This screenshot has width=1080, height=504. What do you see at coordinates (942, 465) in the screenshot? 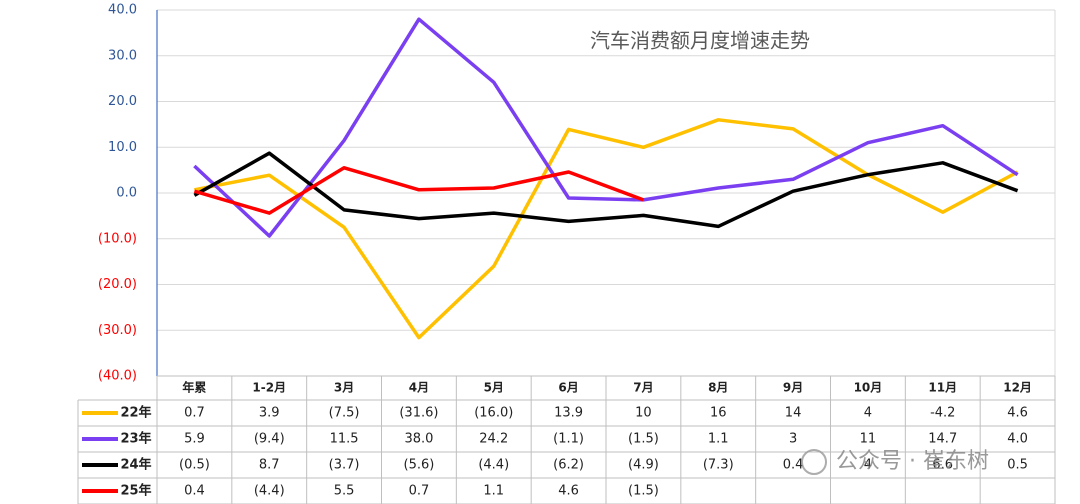
I see `data-label: 6.6` at bounding box center [942, 465].